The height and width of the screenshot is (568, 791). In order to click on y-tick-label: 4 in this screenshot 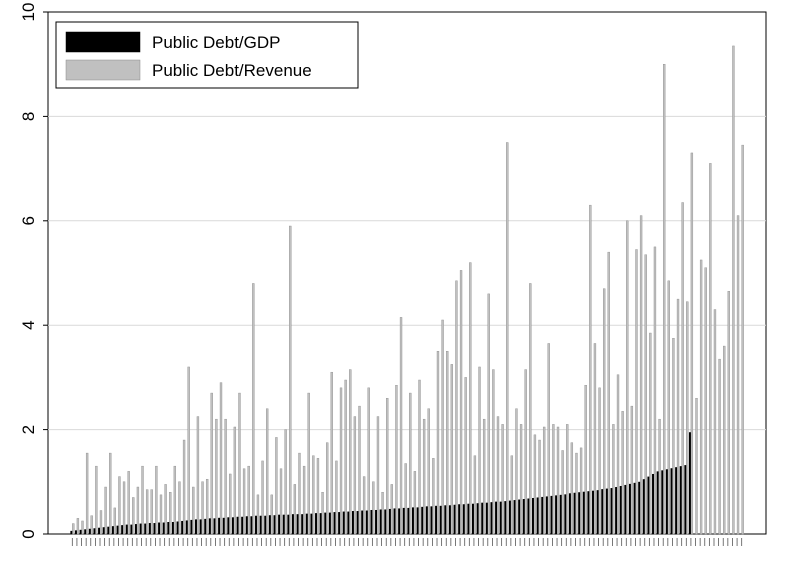, I will do `click(28, 324)`.